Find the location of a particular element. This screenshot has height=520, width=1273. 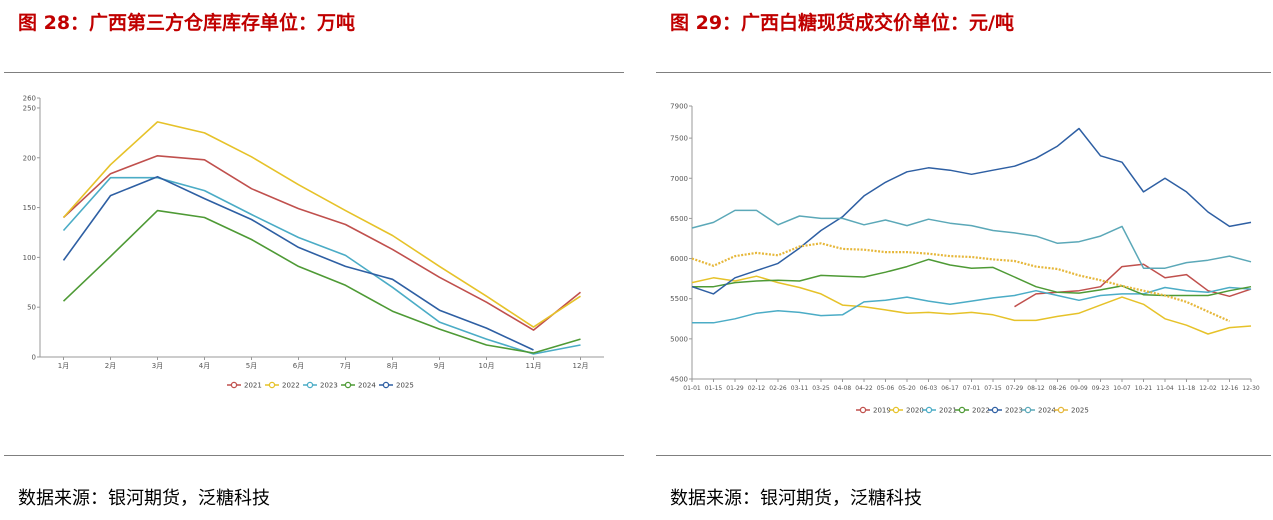

x-tick-label: 12-16 is located at coordinates (1230, 388).